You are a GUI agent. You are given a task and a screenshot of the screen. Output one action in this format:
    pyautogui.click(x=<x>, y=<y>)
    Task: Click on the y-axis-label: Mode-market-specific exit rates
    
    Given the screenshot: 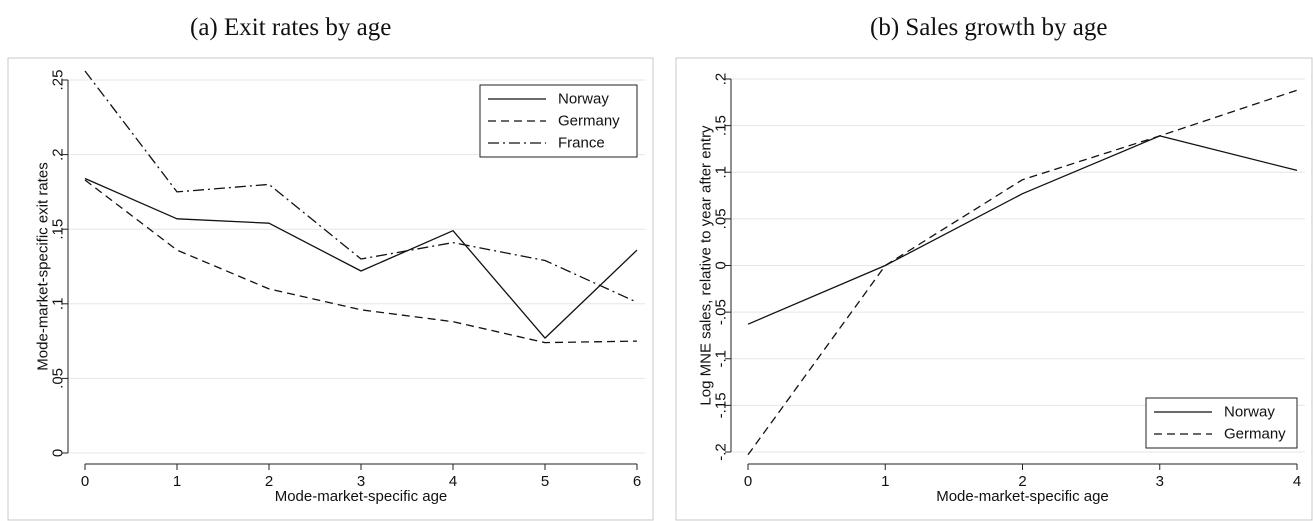 What is the action you would take?
    pyautogui.click(x=43, y=266)
    